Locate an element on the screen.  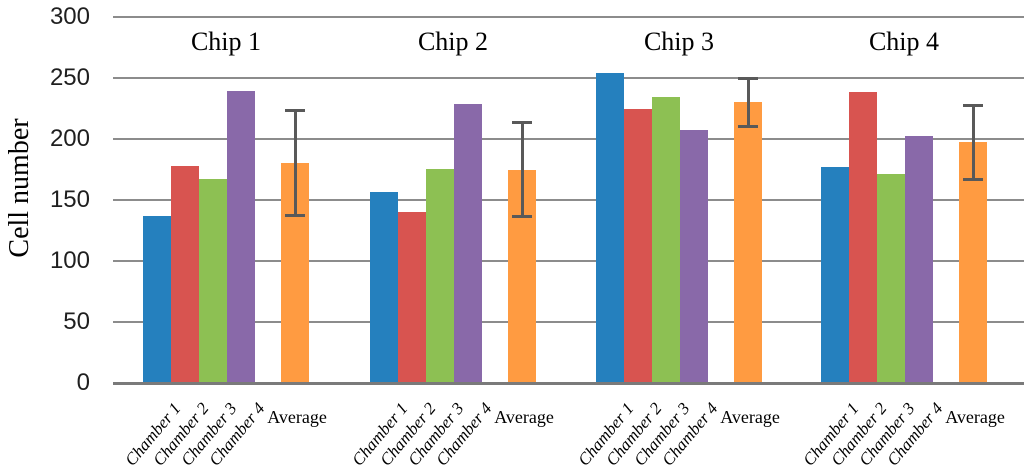
y-tick-label: 0 is located at coordinates (83, 382).